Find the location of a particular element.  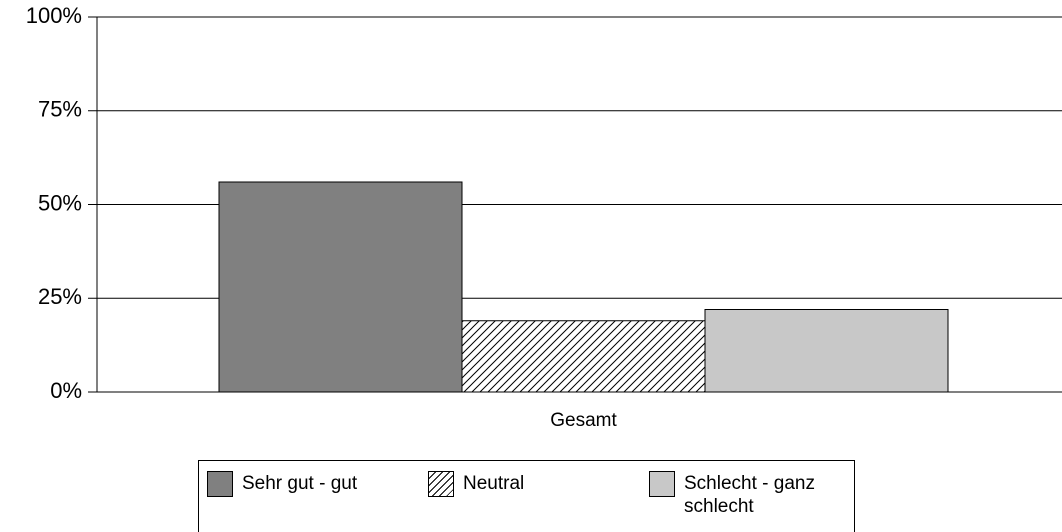

y-tick-label: 100% is located at coordinates (54, 15).